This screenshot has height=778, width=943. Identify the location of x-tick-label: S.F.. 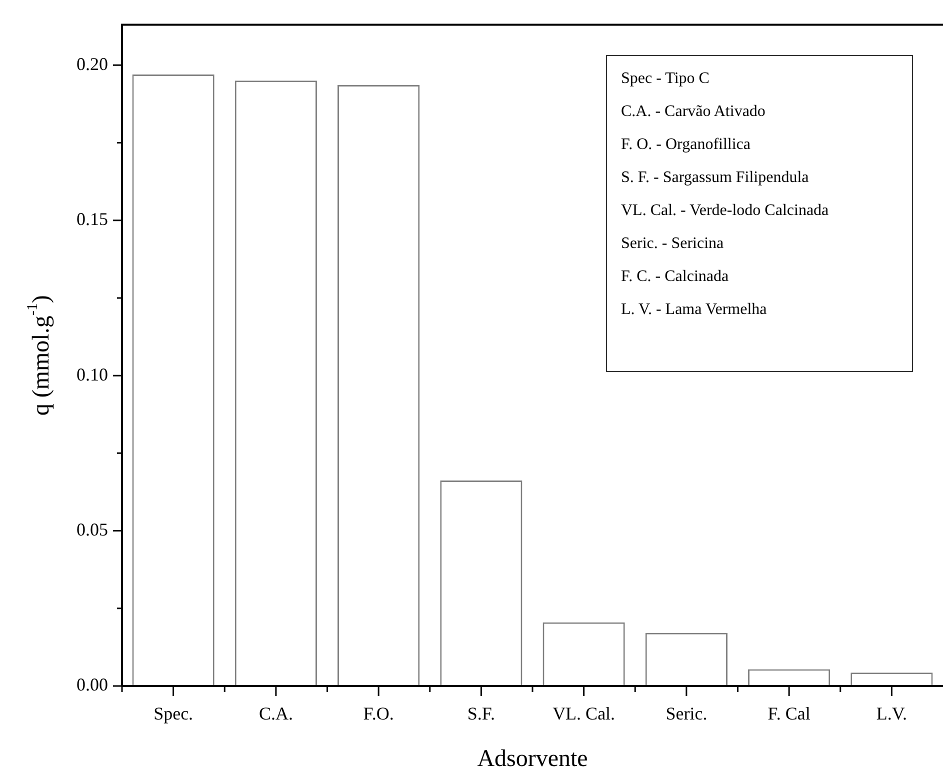
(481, 714).